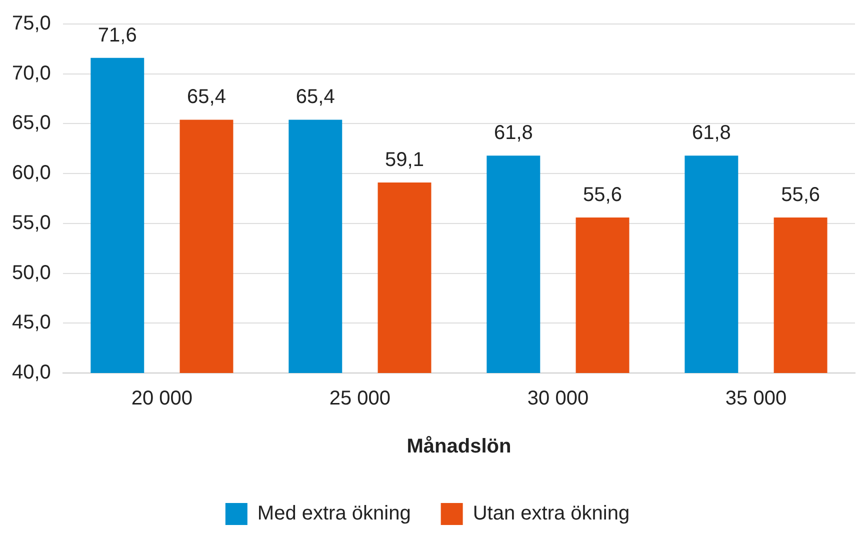 Image resolution: width=865 pixels, height=535 pixels. I want to click on y-tick-label: 40,0, so click(31, 373).